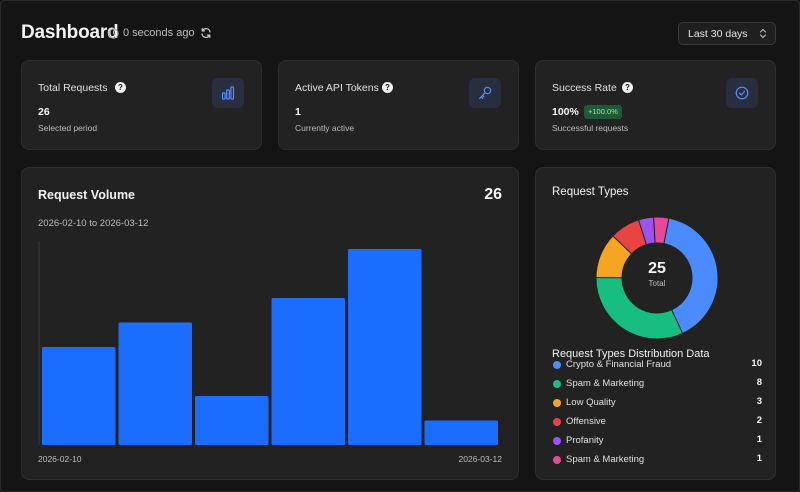 The image size is (800, 492). I want to click on clock-icon, so click(113, 33).